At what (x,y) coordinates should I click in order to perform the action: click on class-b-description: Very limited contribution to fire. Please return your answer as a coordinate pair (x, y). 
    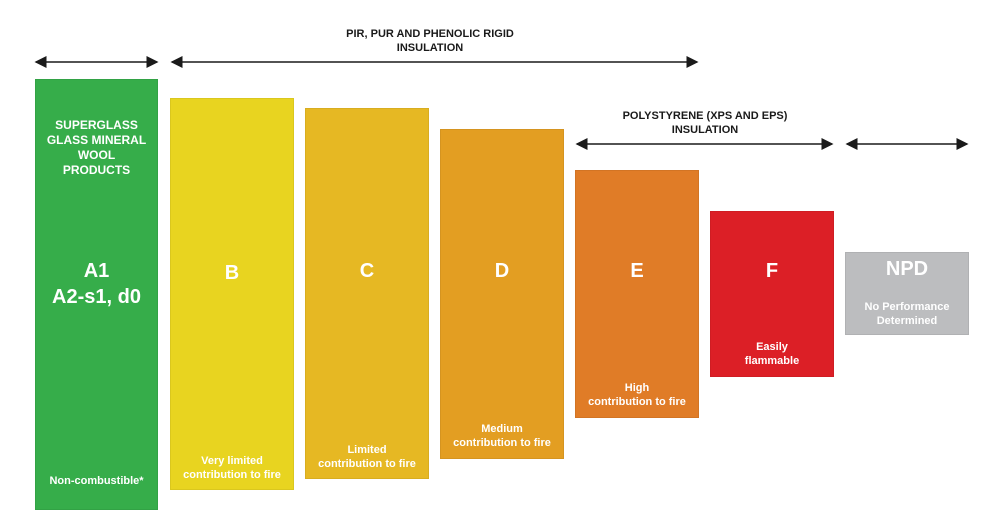
    Looking at the image, I should click on (232, 468).